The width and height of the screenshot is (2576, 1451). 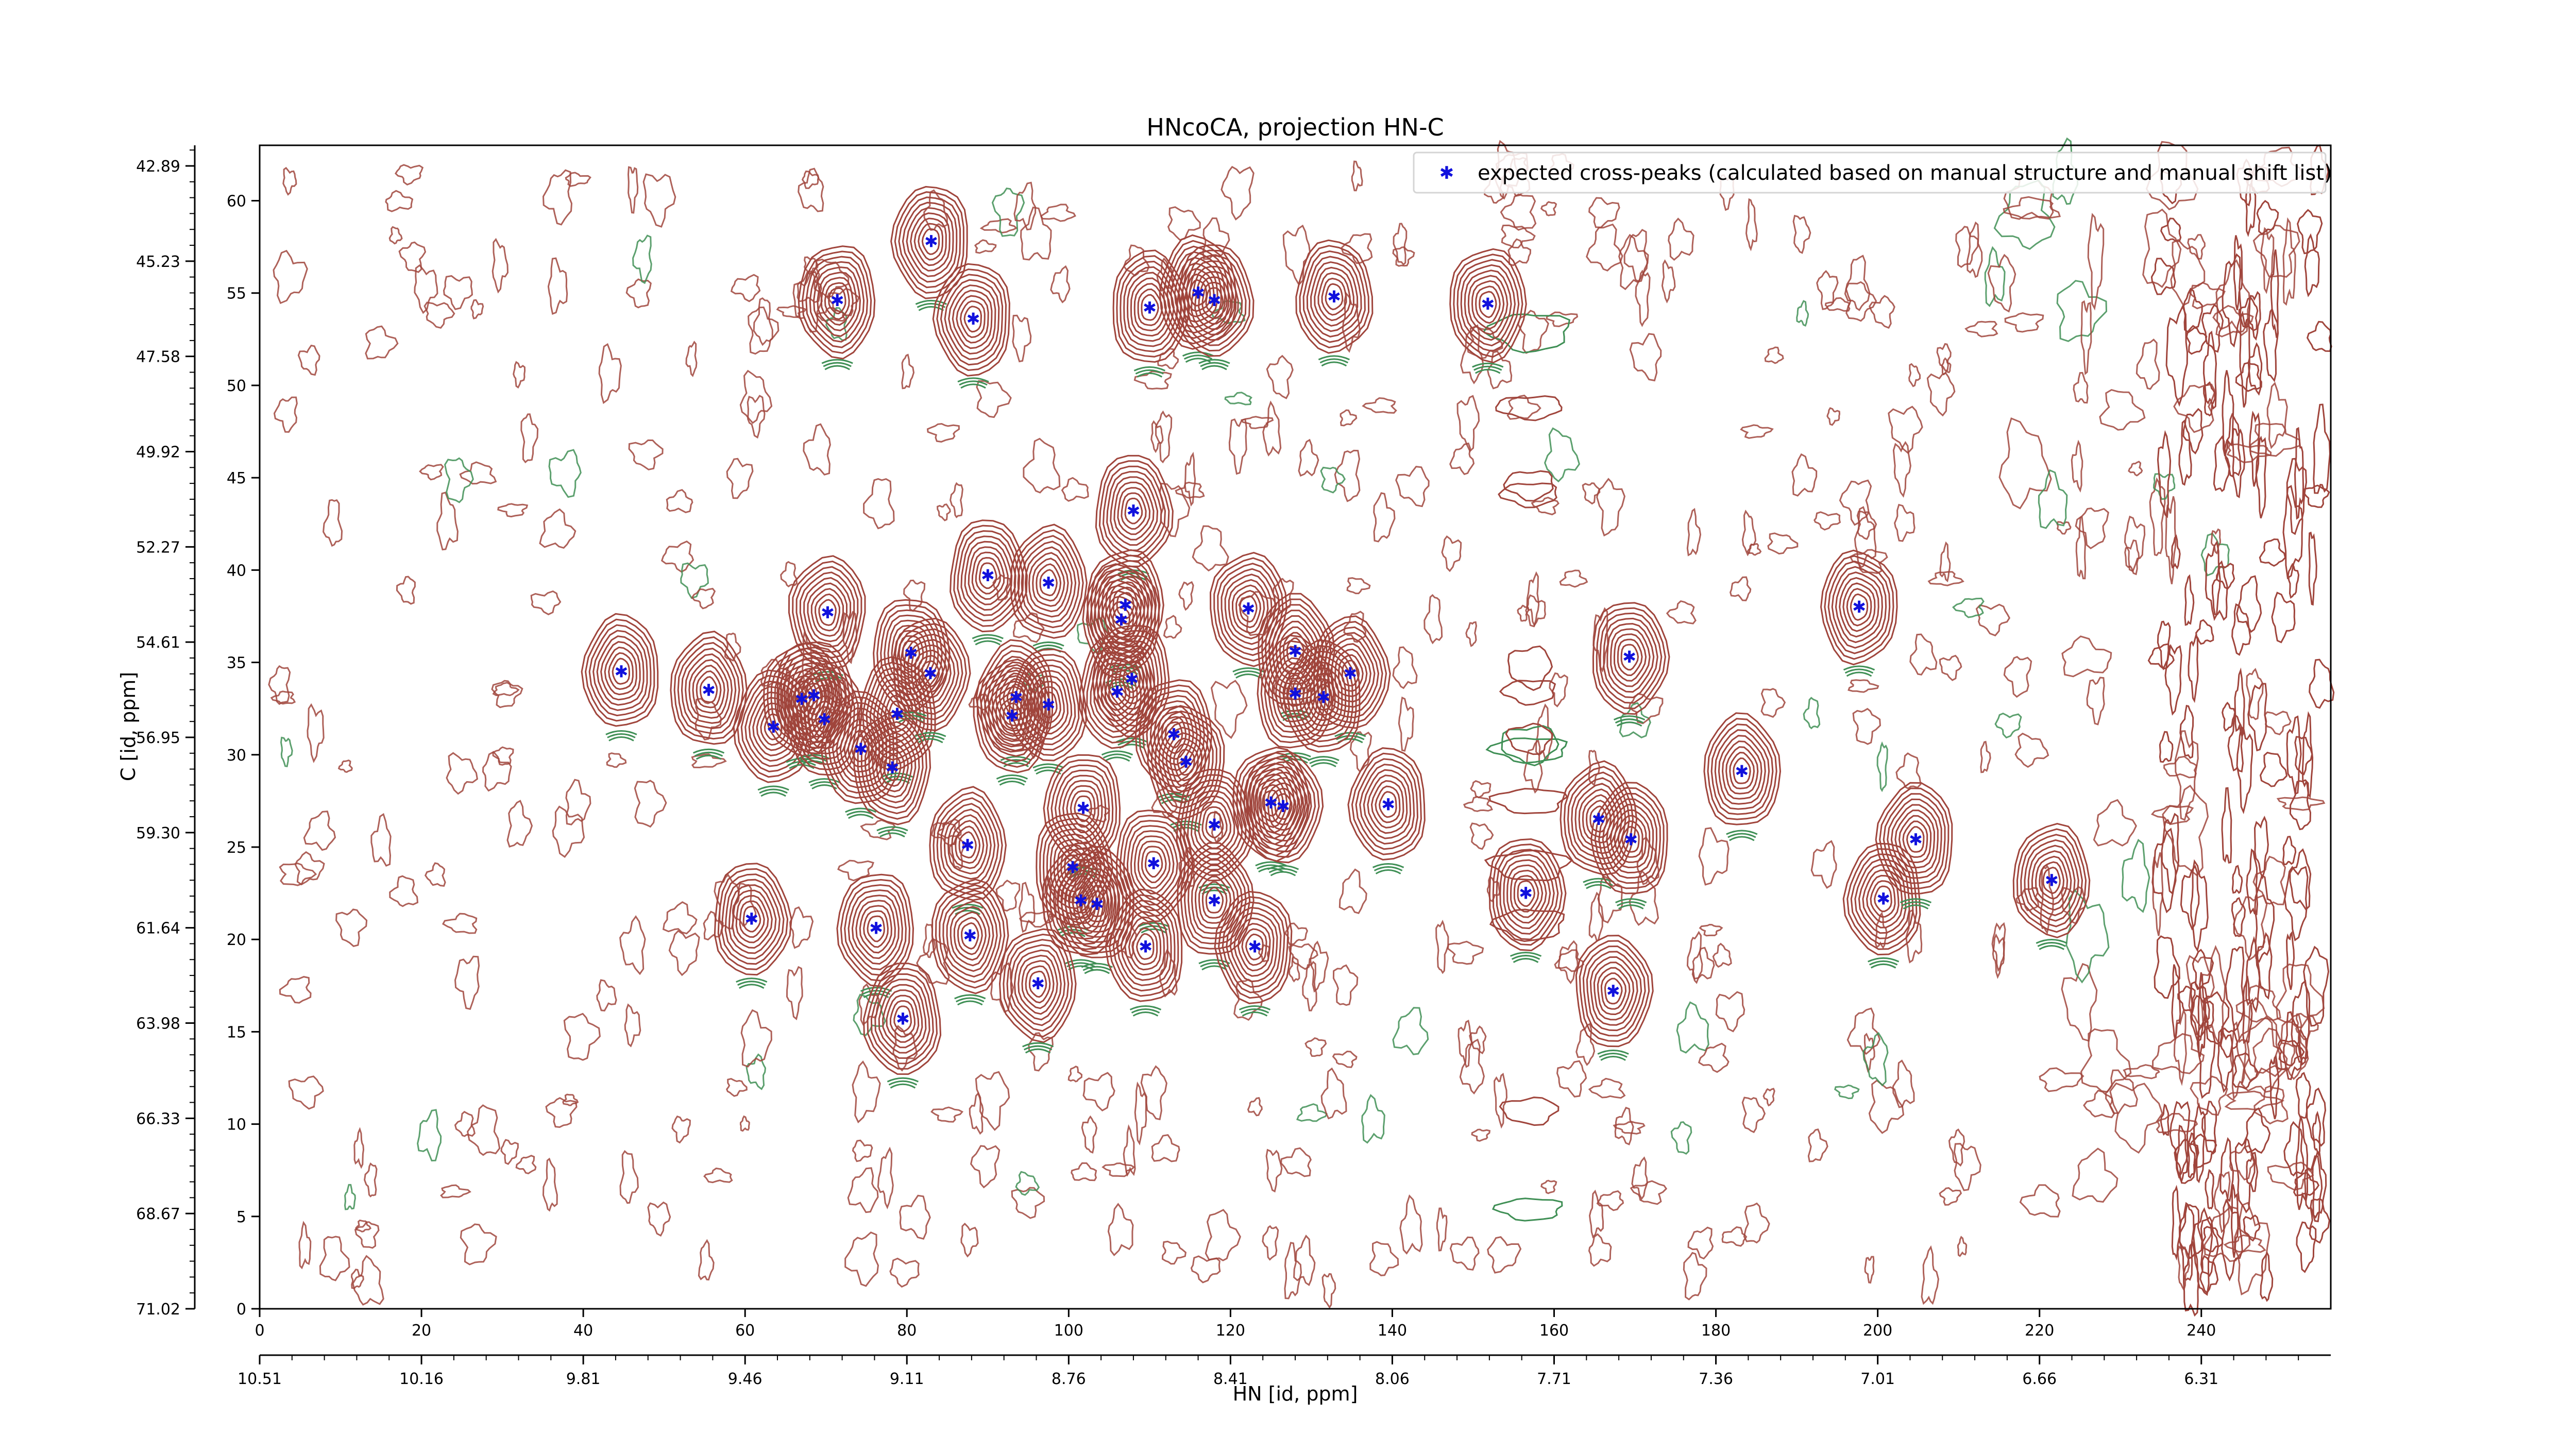 I want to click on y-ppm-tick-label: 45.23, so click(x=158, y=262).